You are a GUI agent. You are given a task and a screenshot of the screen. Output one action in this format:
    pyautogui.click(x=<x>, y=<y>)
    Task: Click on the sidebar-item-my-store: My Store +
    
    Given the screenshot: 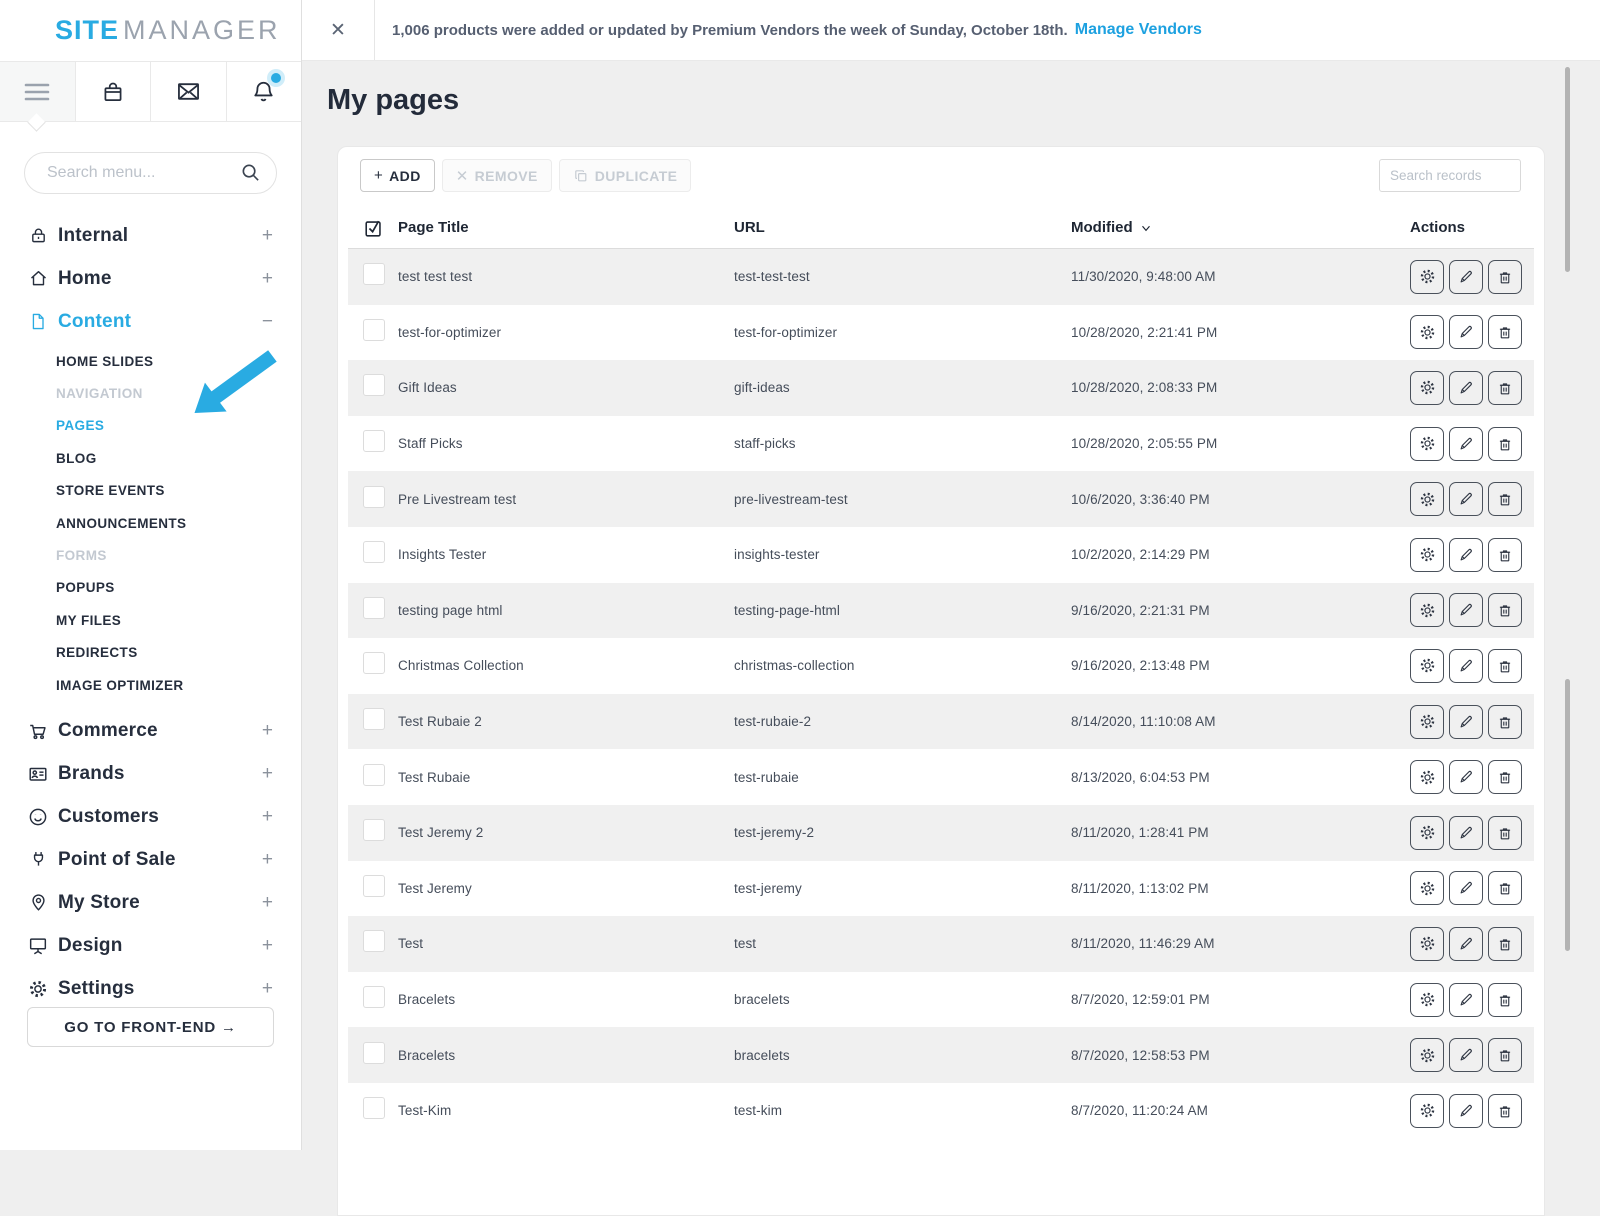 What is the action you would take?
    pyautogui.click(x=150, y=902)
    